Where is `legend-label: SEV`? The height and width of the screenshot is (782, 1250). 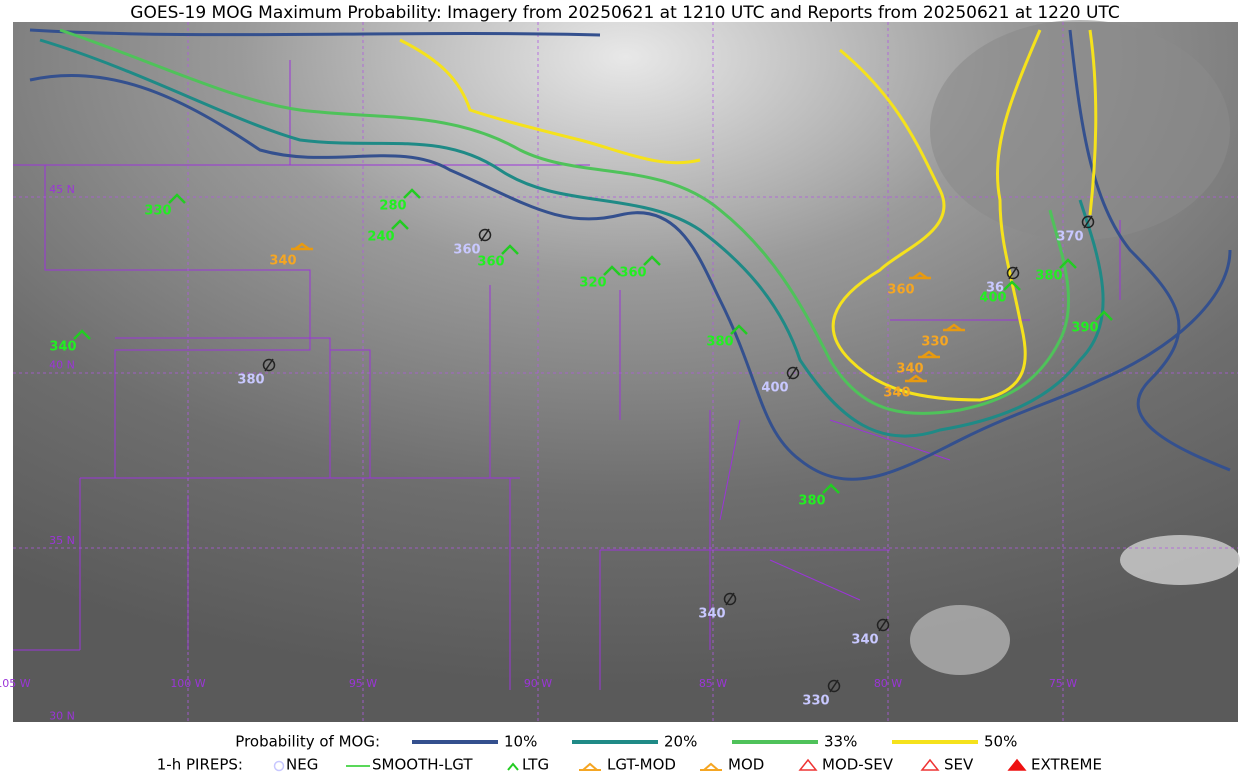 legend-label: SEV is located at coordinates (959, 765).